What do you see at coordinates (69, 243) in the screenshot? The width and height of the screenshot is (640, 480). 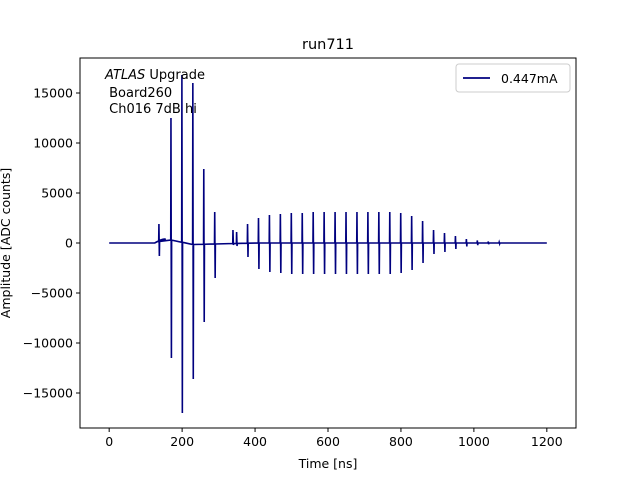 I see `y-tick-label: 0` at bounding box center [69, 243].